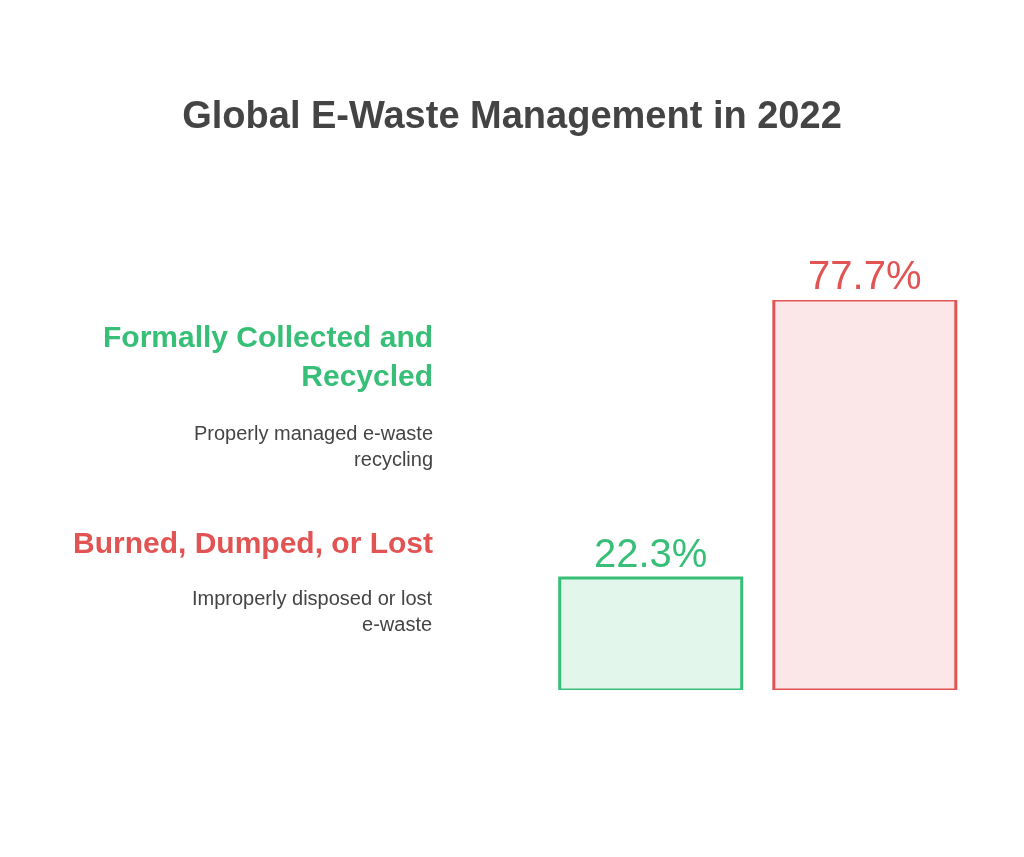 The height and width of the screenshot is (857, 1024). I want to click on chart-title: Global E-Waste Management in 2022, so click(512, 115).